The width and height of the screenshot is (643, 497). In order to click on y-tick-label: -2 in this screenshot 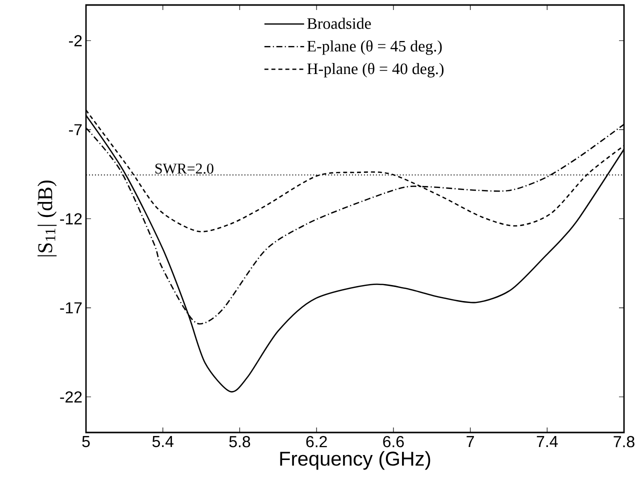, I will do `click(75, 40)`.